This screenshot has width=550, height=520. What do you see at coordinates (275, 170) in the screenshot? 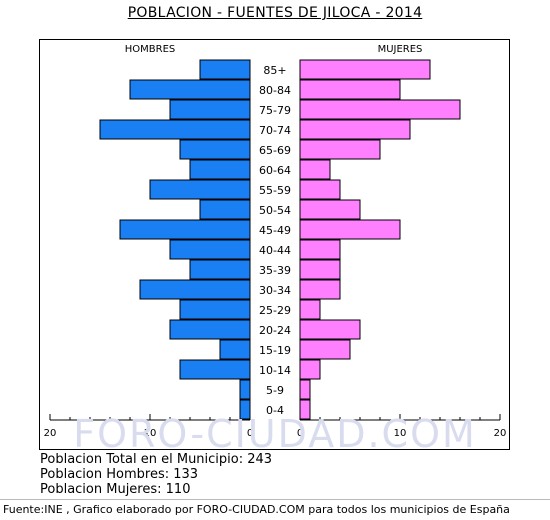
I see `age-label-60-64: 60-64` at bounding box center [275, 170].